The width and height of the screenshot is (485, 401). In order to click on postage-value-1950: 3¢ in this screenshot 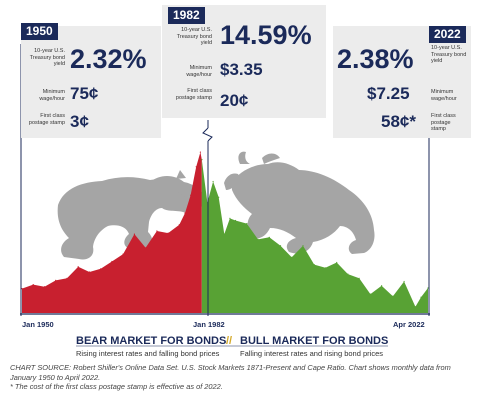, I will do `click(79, 121)`.